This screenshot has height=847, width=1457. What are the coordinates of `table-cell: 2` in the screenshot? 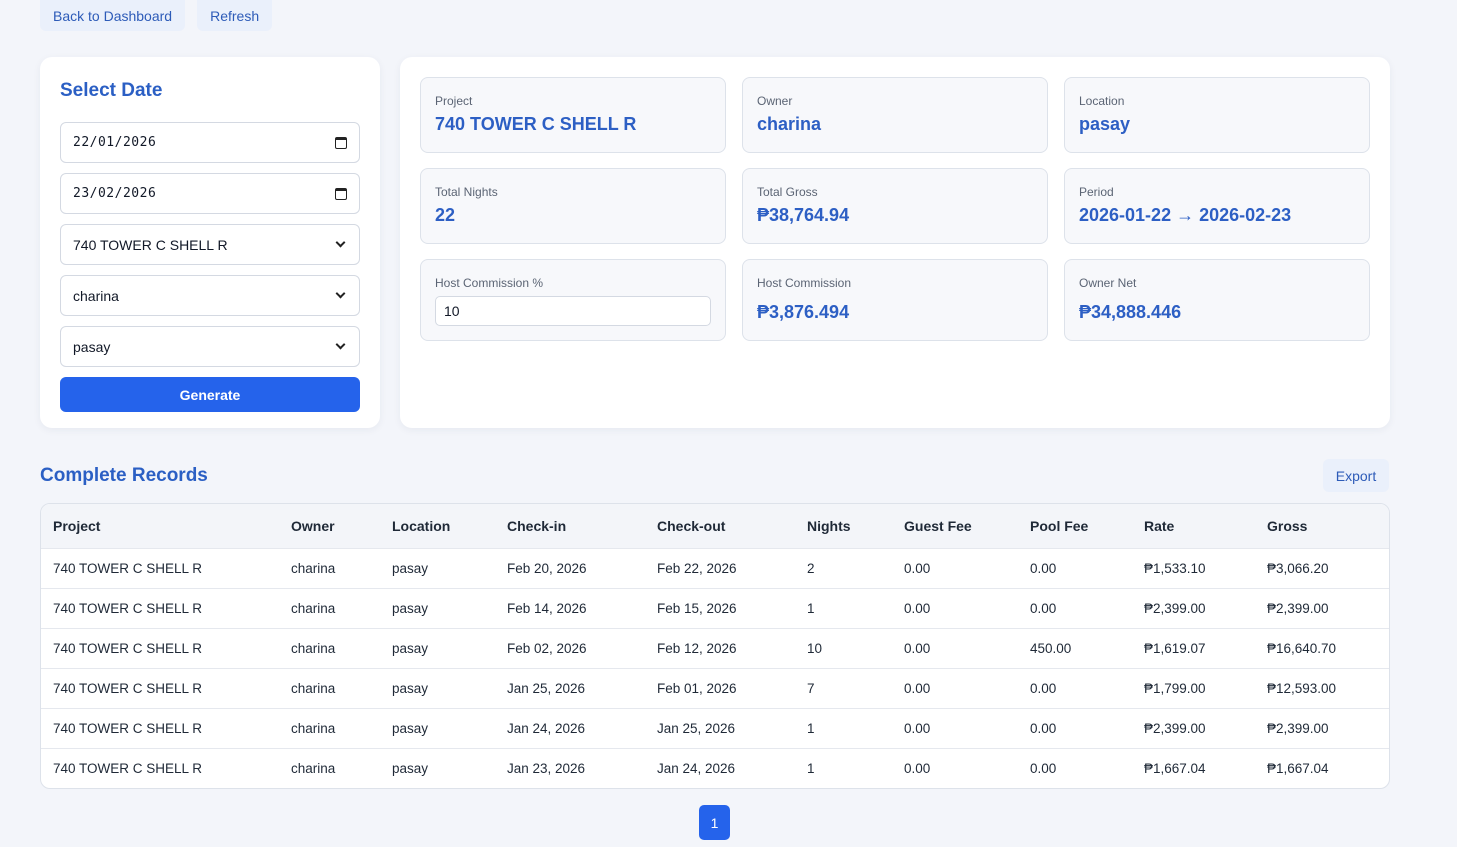 It's located at (811, 568).